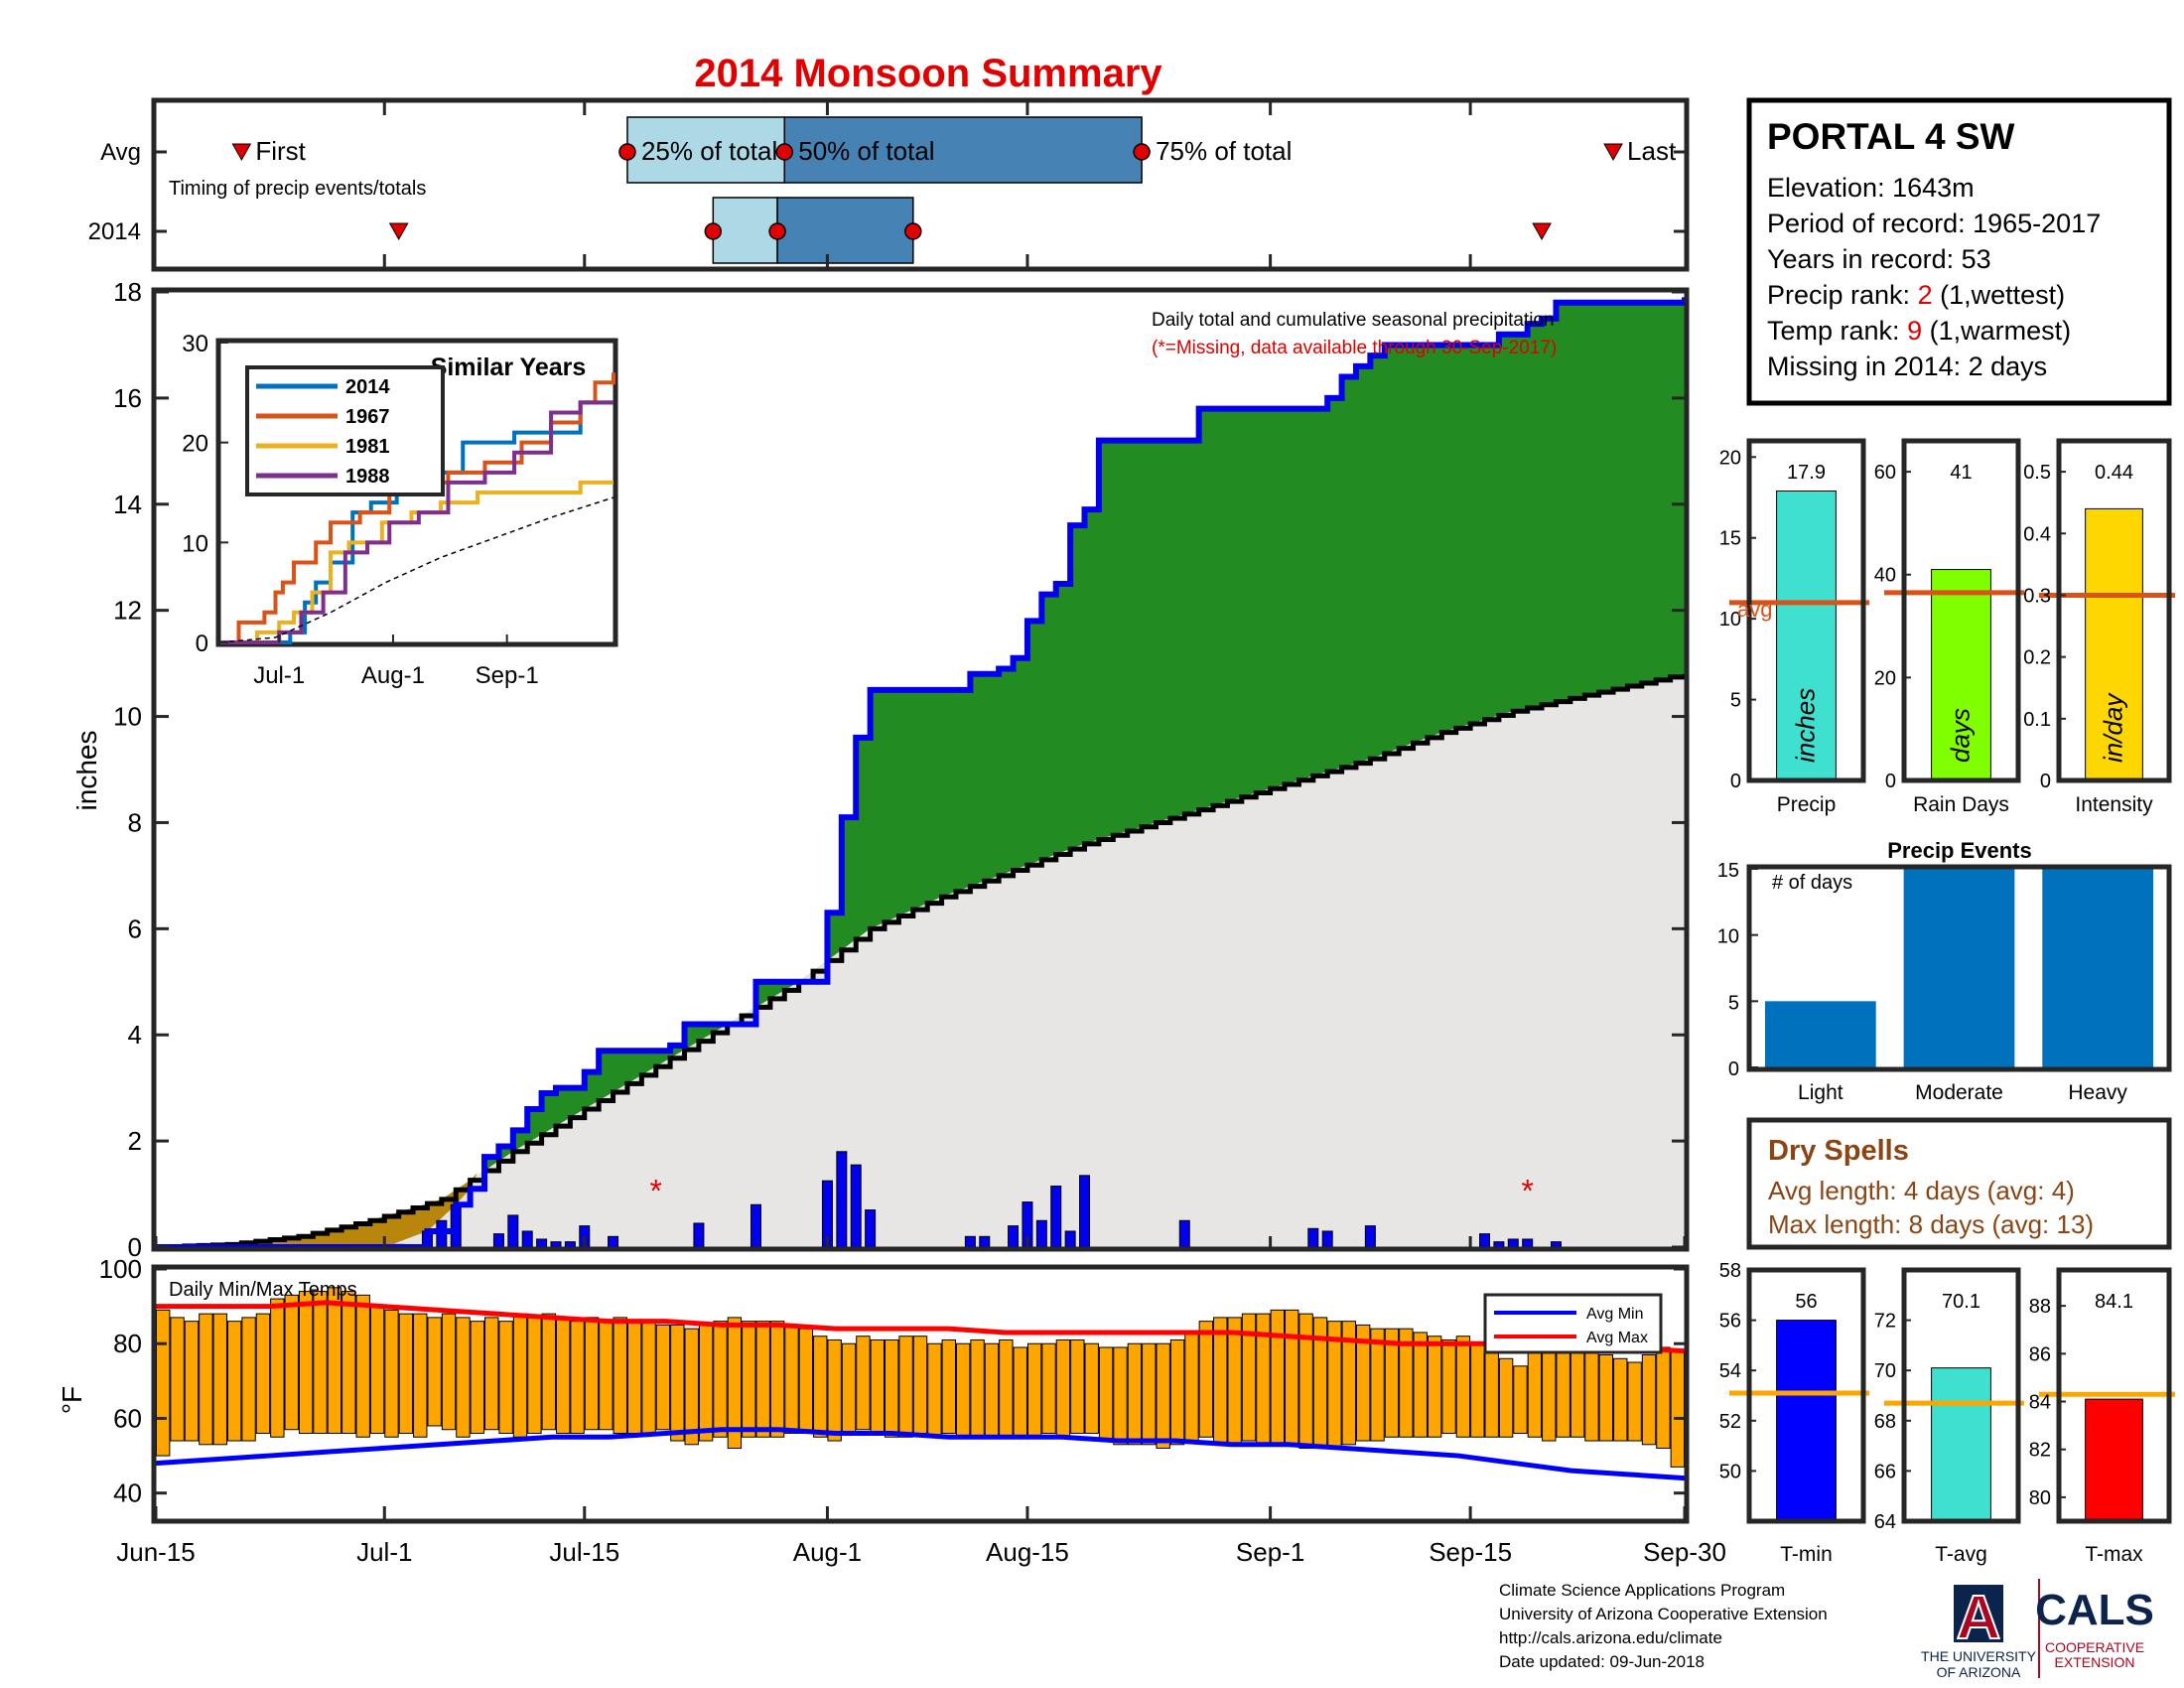  What do you see at coordinates (135, 928) in the screenshot?
I see `main-ytick-label-3: 6` at bounding box center [135, 928].